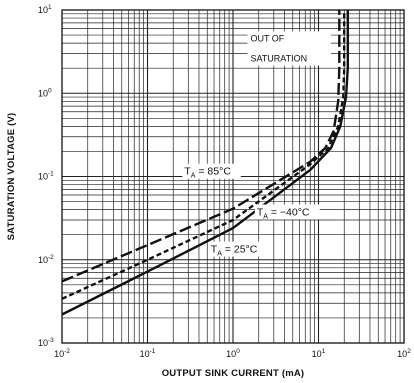 The image size is (414, 383). What do you see at coordinates (45, 92) in the screenshot?
I see `y-tick-label: 10⁰` at bounding box center [45, 92].